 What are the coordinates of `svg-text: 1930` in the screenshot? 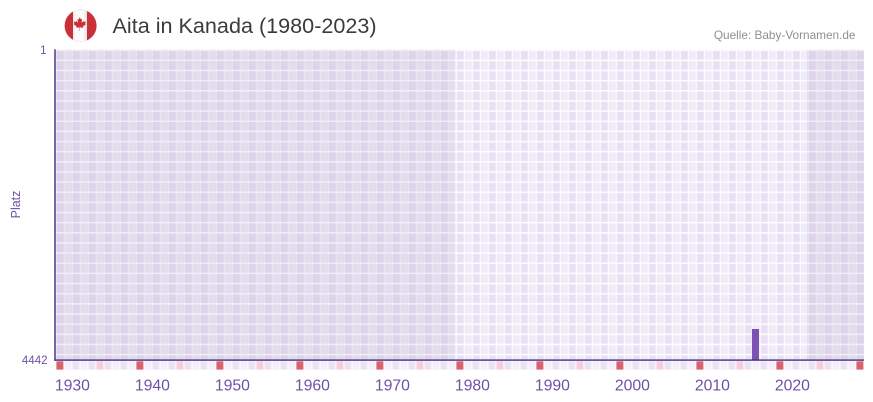 It's located at (72, 386).